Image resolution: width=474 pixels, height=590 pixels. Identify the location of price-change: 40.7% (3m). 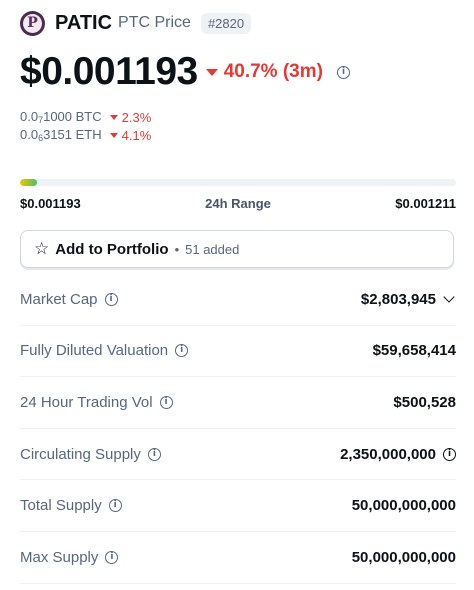
(264, 72).